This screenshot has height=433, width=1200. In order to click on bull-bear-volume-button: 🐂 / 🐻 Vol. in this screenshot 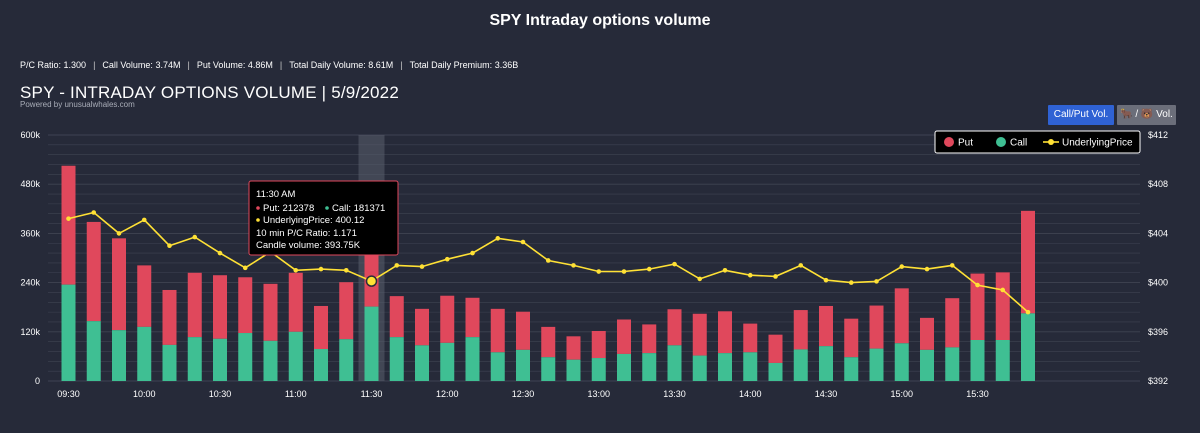, I will do `click(1146, 115)`.